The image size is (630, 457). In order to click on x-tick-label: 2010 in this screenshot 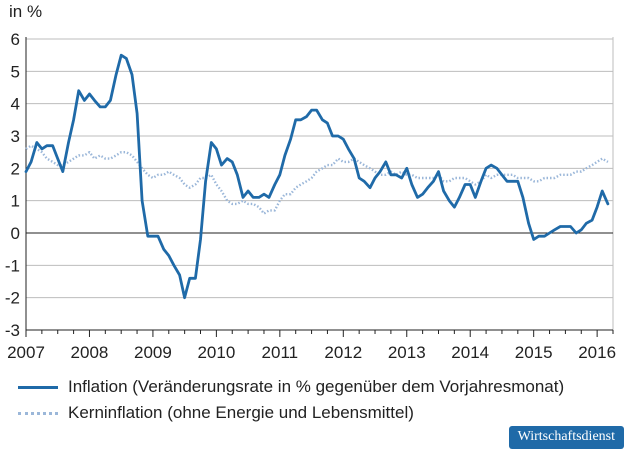, I will do `click(216, 352)`.